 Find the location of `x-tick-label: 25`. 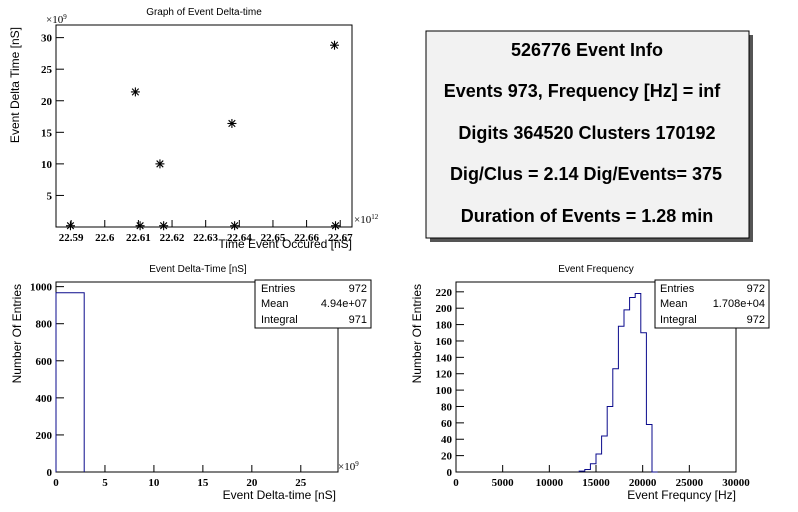

x-tick-label: 25 is located at coordinates (301, 483).